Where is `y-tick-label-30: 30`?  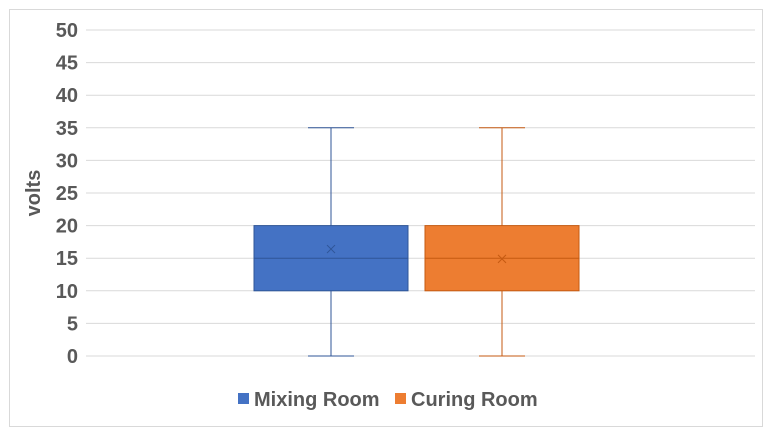
y-tick-label-30: 30 is located at coordinates (67, 161).